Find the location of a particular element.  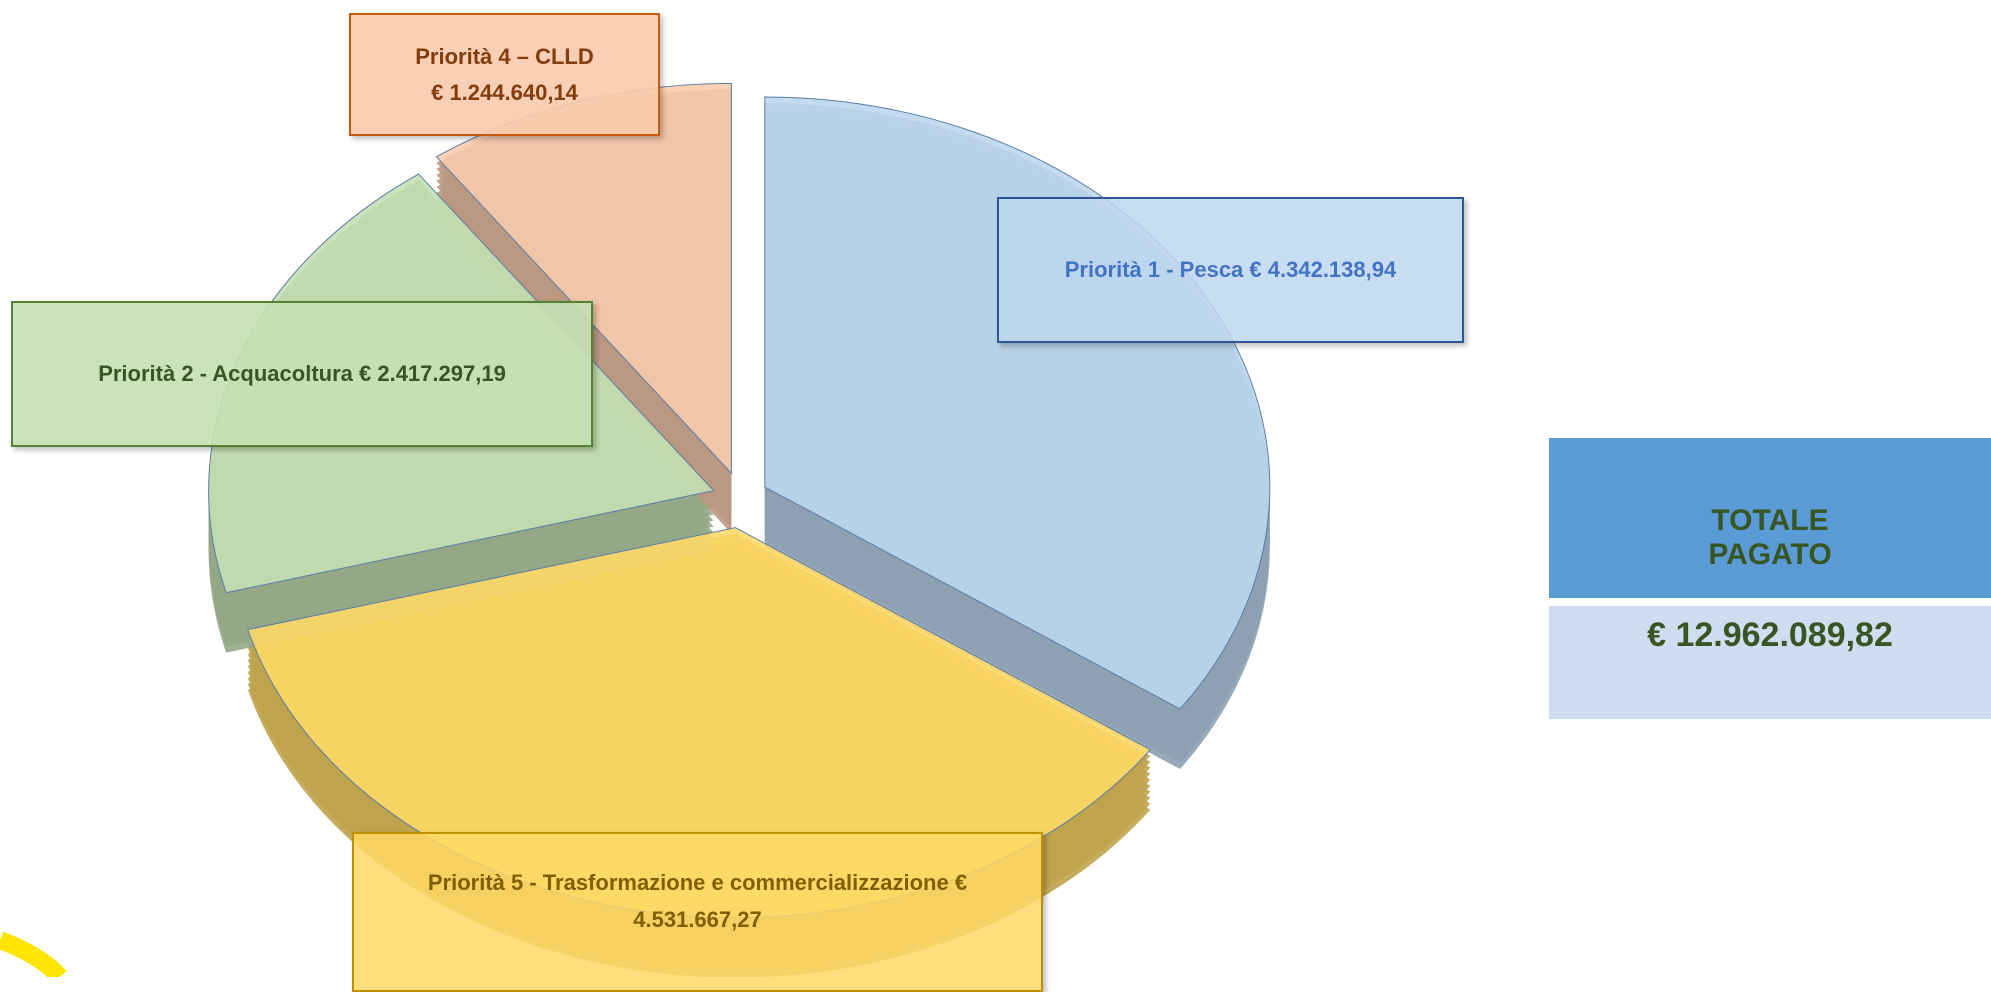

label-text: Priorità 1 - Pesca € 4.342.138,94 is located at coordinates (1230, 269).